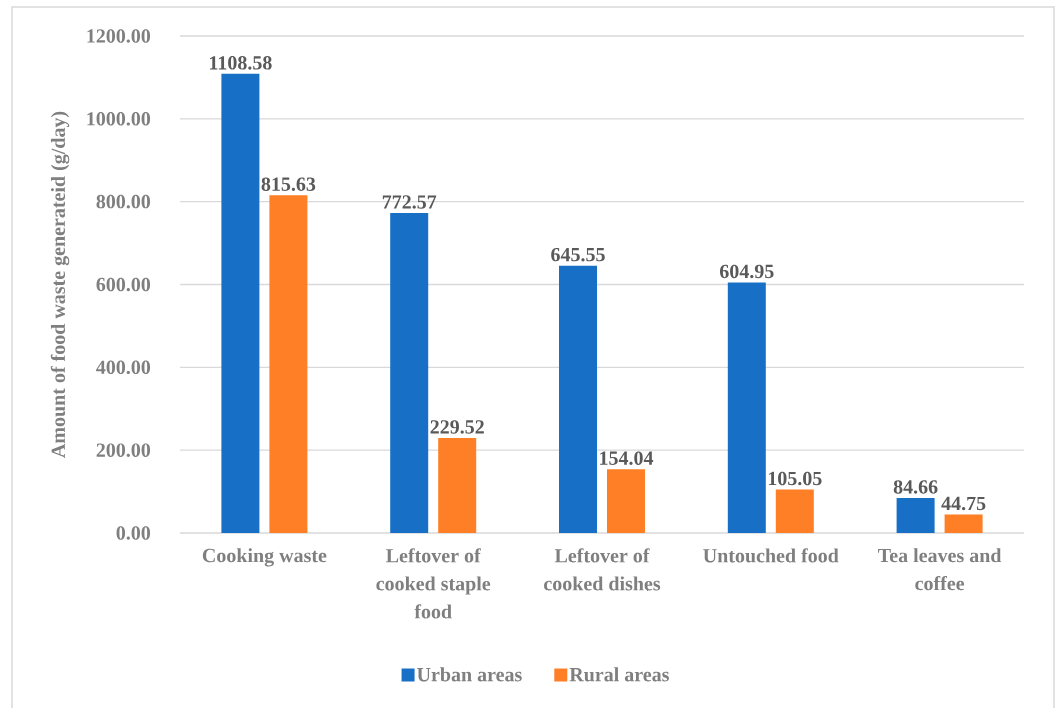  I want to click on x-tick-label: Leftover of cooked dishes, so click(602, 569).